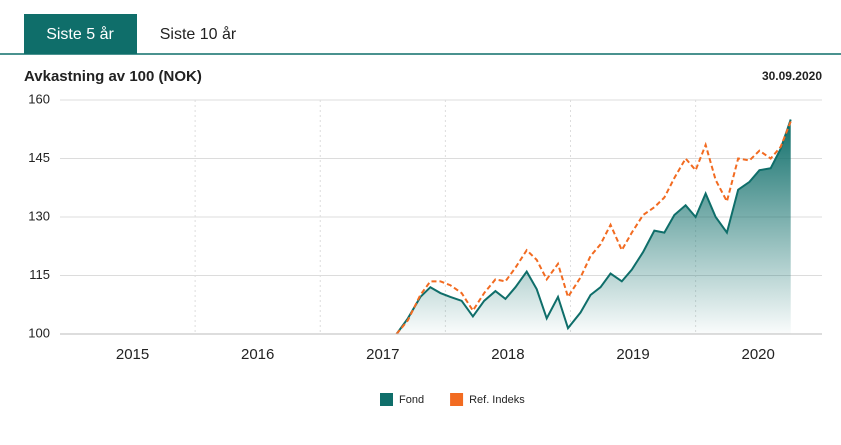 This screenshot has height=445, width=841. What do you see at coordinates (39, 98) in the screenshot?
I see `y-tick-label: 160` at bounding box center [39, 98].